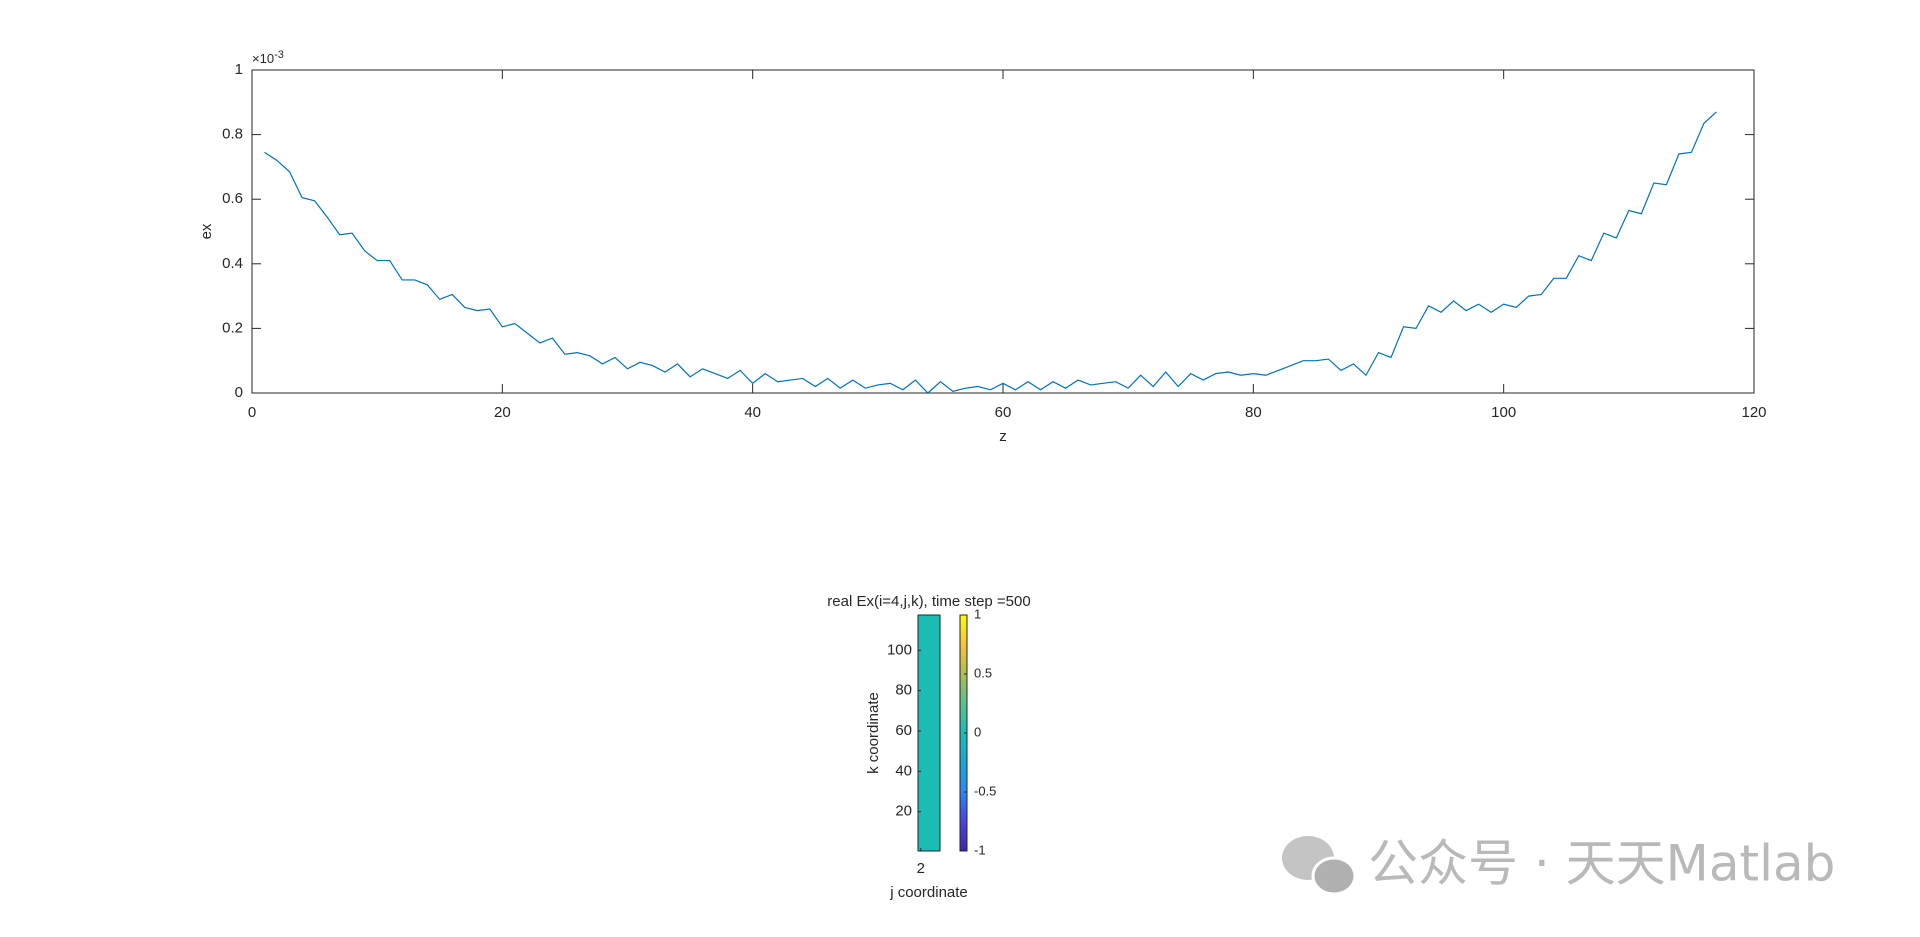 The image size is (1920, 937). What do you see at coordinates (980, 849) in the screenshot?
I see `colorbar-tick-label: -1` at bounding box center [980, 849].